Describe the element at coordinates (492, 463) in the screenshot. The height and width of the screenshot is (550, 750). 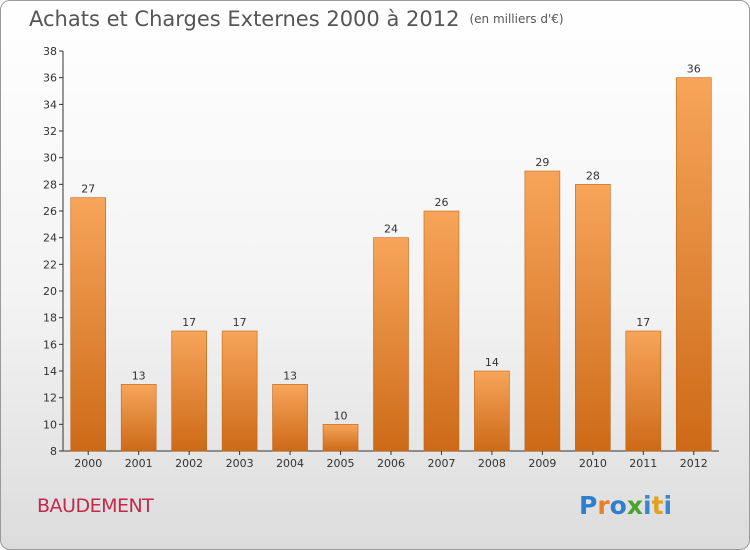
I see `x-tick-label: 2008` at that location.